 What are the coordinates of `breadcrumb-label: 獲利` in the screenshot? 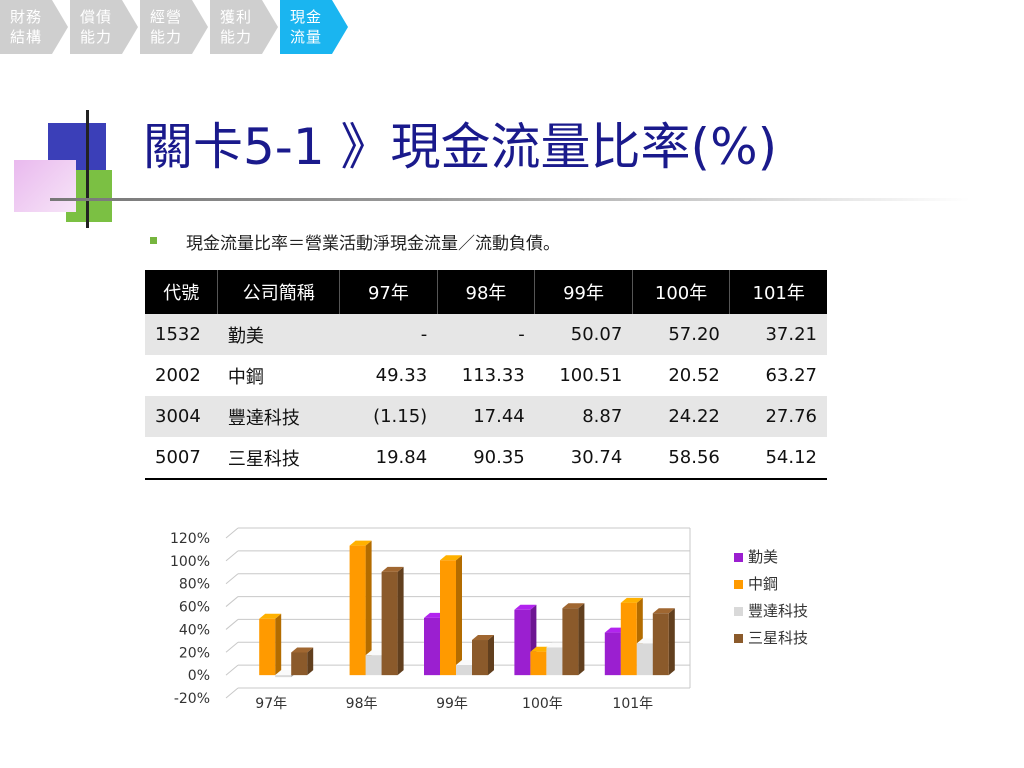 It's located at (236, 17).